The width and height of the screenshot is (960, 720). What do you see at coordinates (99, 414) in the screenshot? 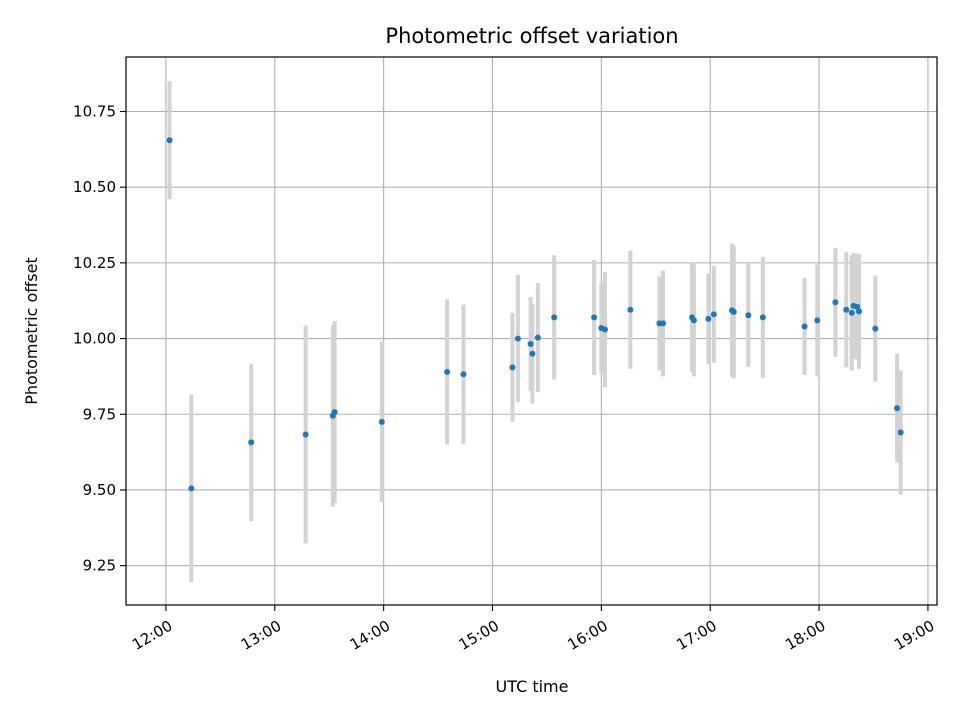
I see `y-tick-label: 9.75` at bounding box center [99, 414].